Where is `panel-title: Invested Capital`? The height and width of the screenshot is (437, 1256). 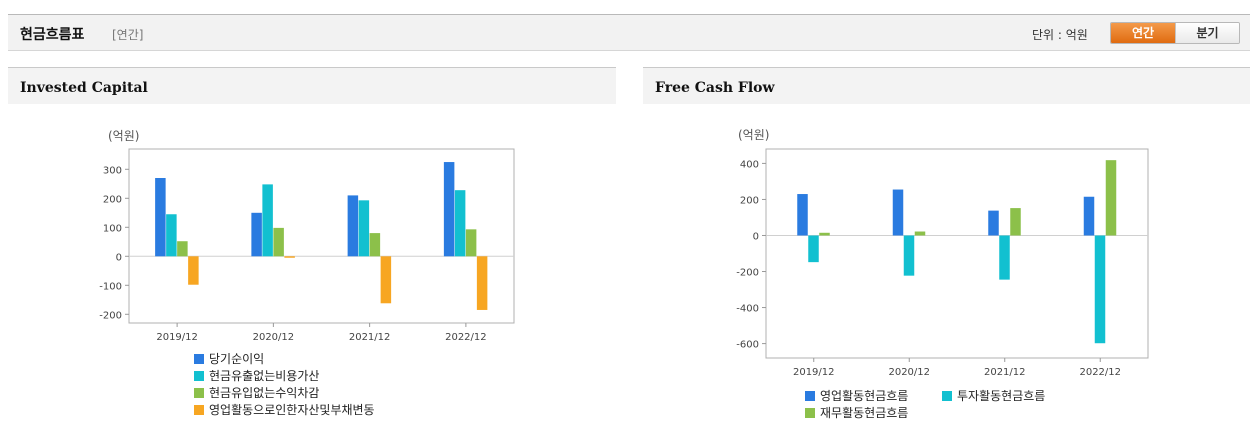 panel-title: Invested Capital is located at coordinates (84, 88).